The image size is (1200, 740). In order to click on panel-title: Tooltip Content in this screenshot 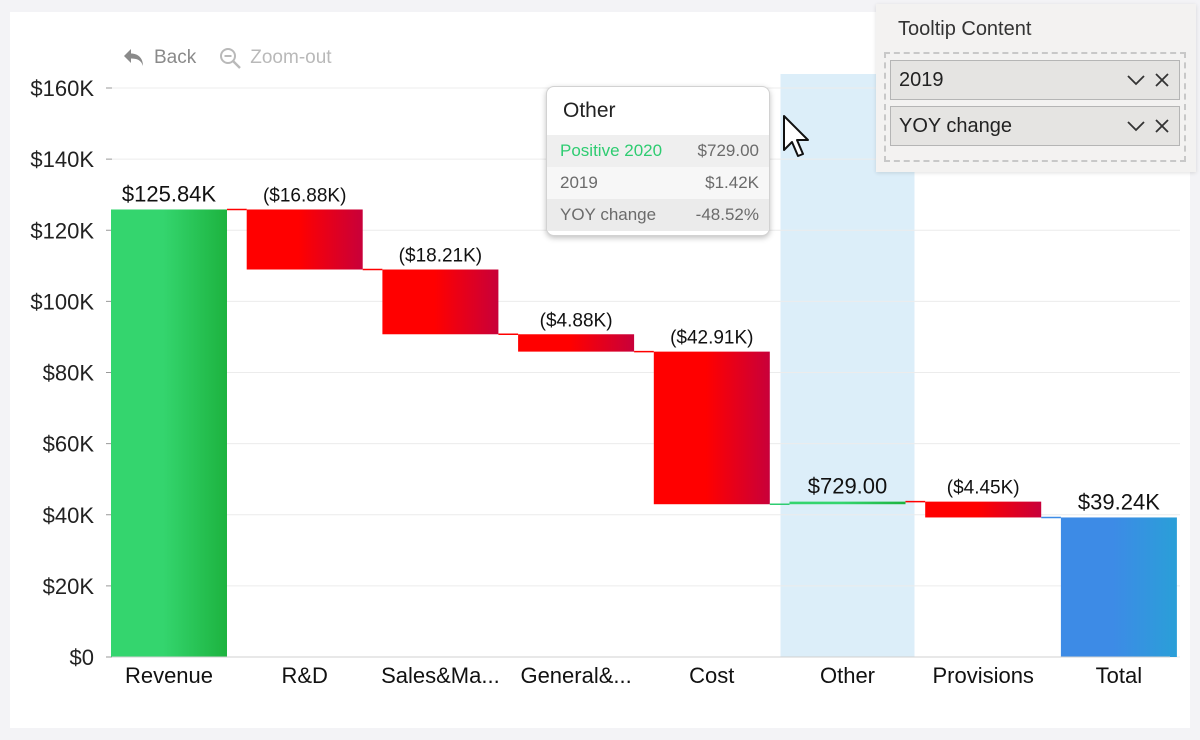, I will do `click(965, 29)`.